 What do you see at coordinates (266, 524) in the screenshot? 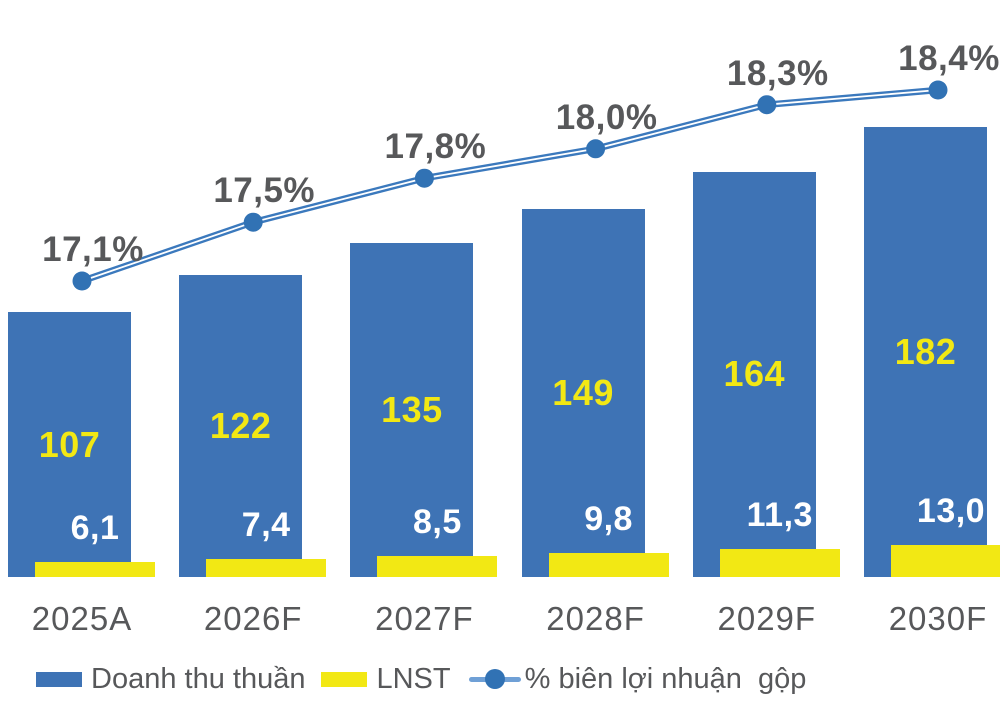
I see `lnst-value-label: 7,4` at bounding box center [266, 524].